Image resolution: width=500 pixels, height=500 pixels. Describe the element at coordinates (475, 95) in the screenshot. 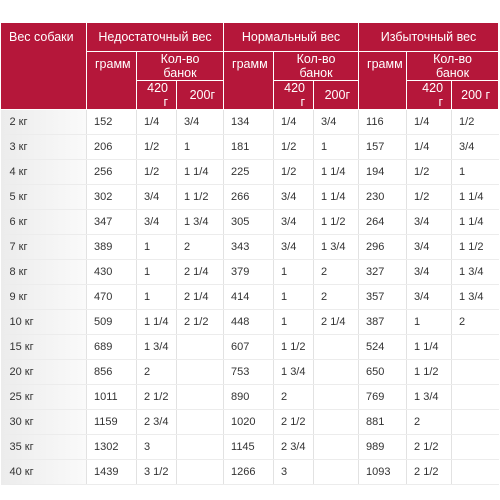

I see `size-header: 200 г` at that location.